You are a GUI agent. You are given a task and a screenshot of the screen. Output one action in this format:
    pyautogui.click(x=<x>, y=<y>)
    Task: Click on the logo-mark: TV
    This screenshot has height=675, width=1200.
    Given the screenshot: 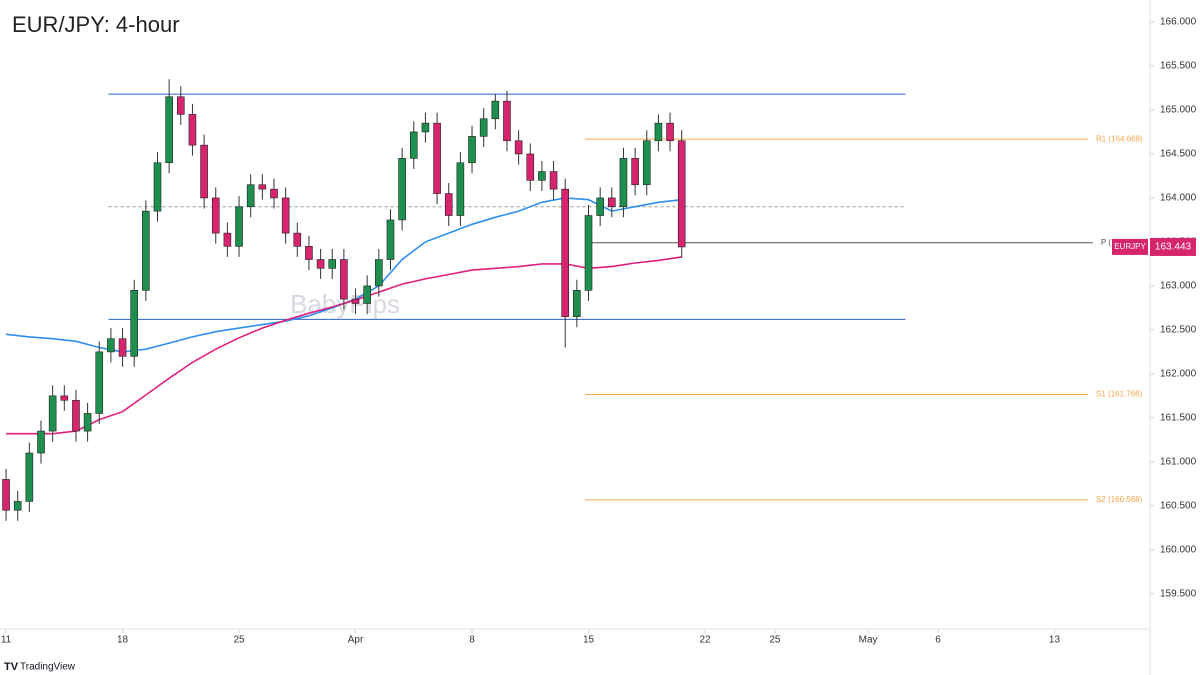 What is the action you would take?
    pyautogui.click(x=11, y=667)
    